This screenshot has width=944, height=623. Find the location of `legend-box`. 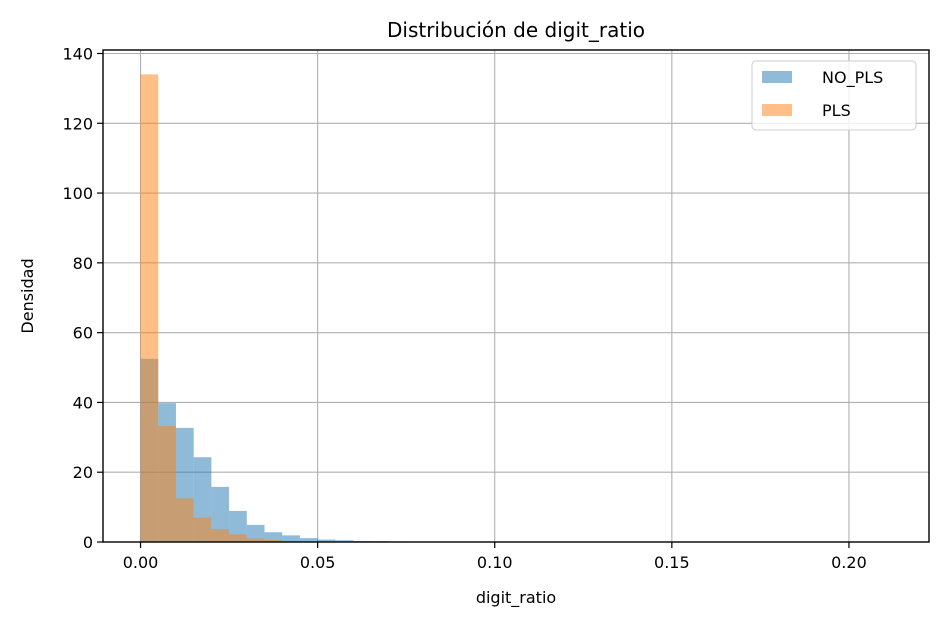

legend-box is located at coordinates (834, 95).